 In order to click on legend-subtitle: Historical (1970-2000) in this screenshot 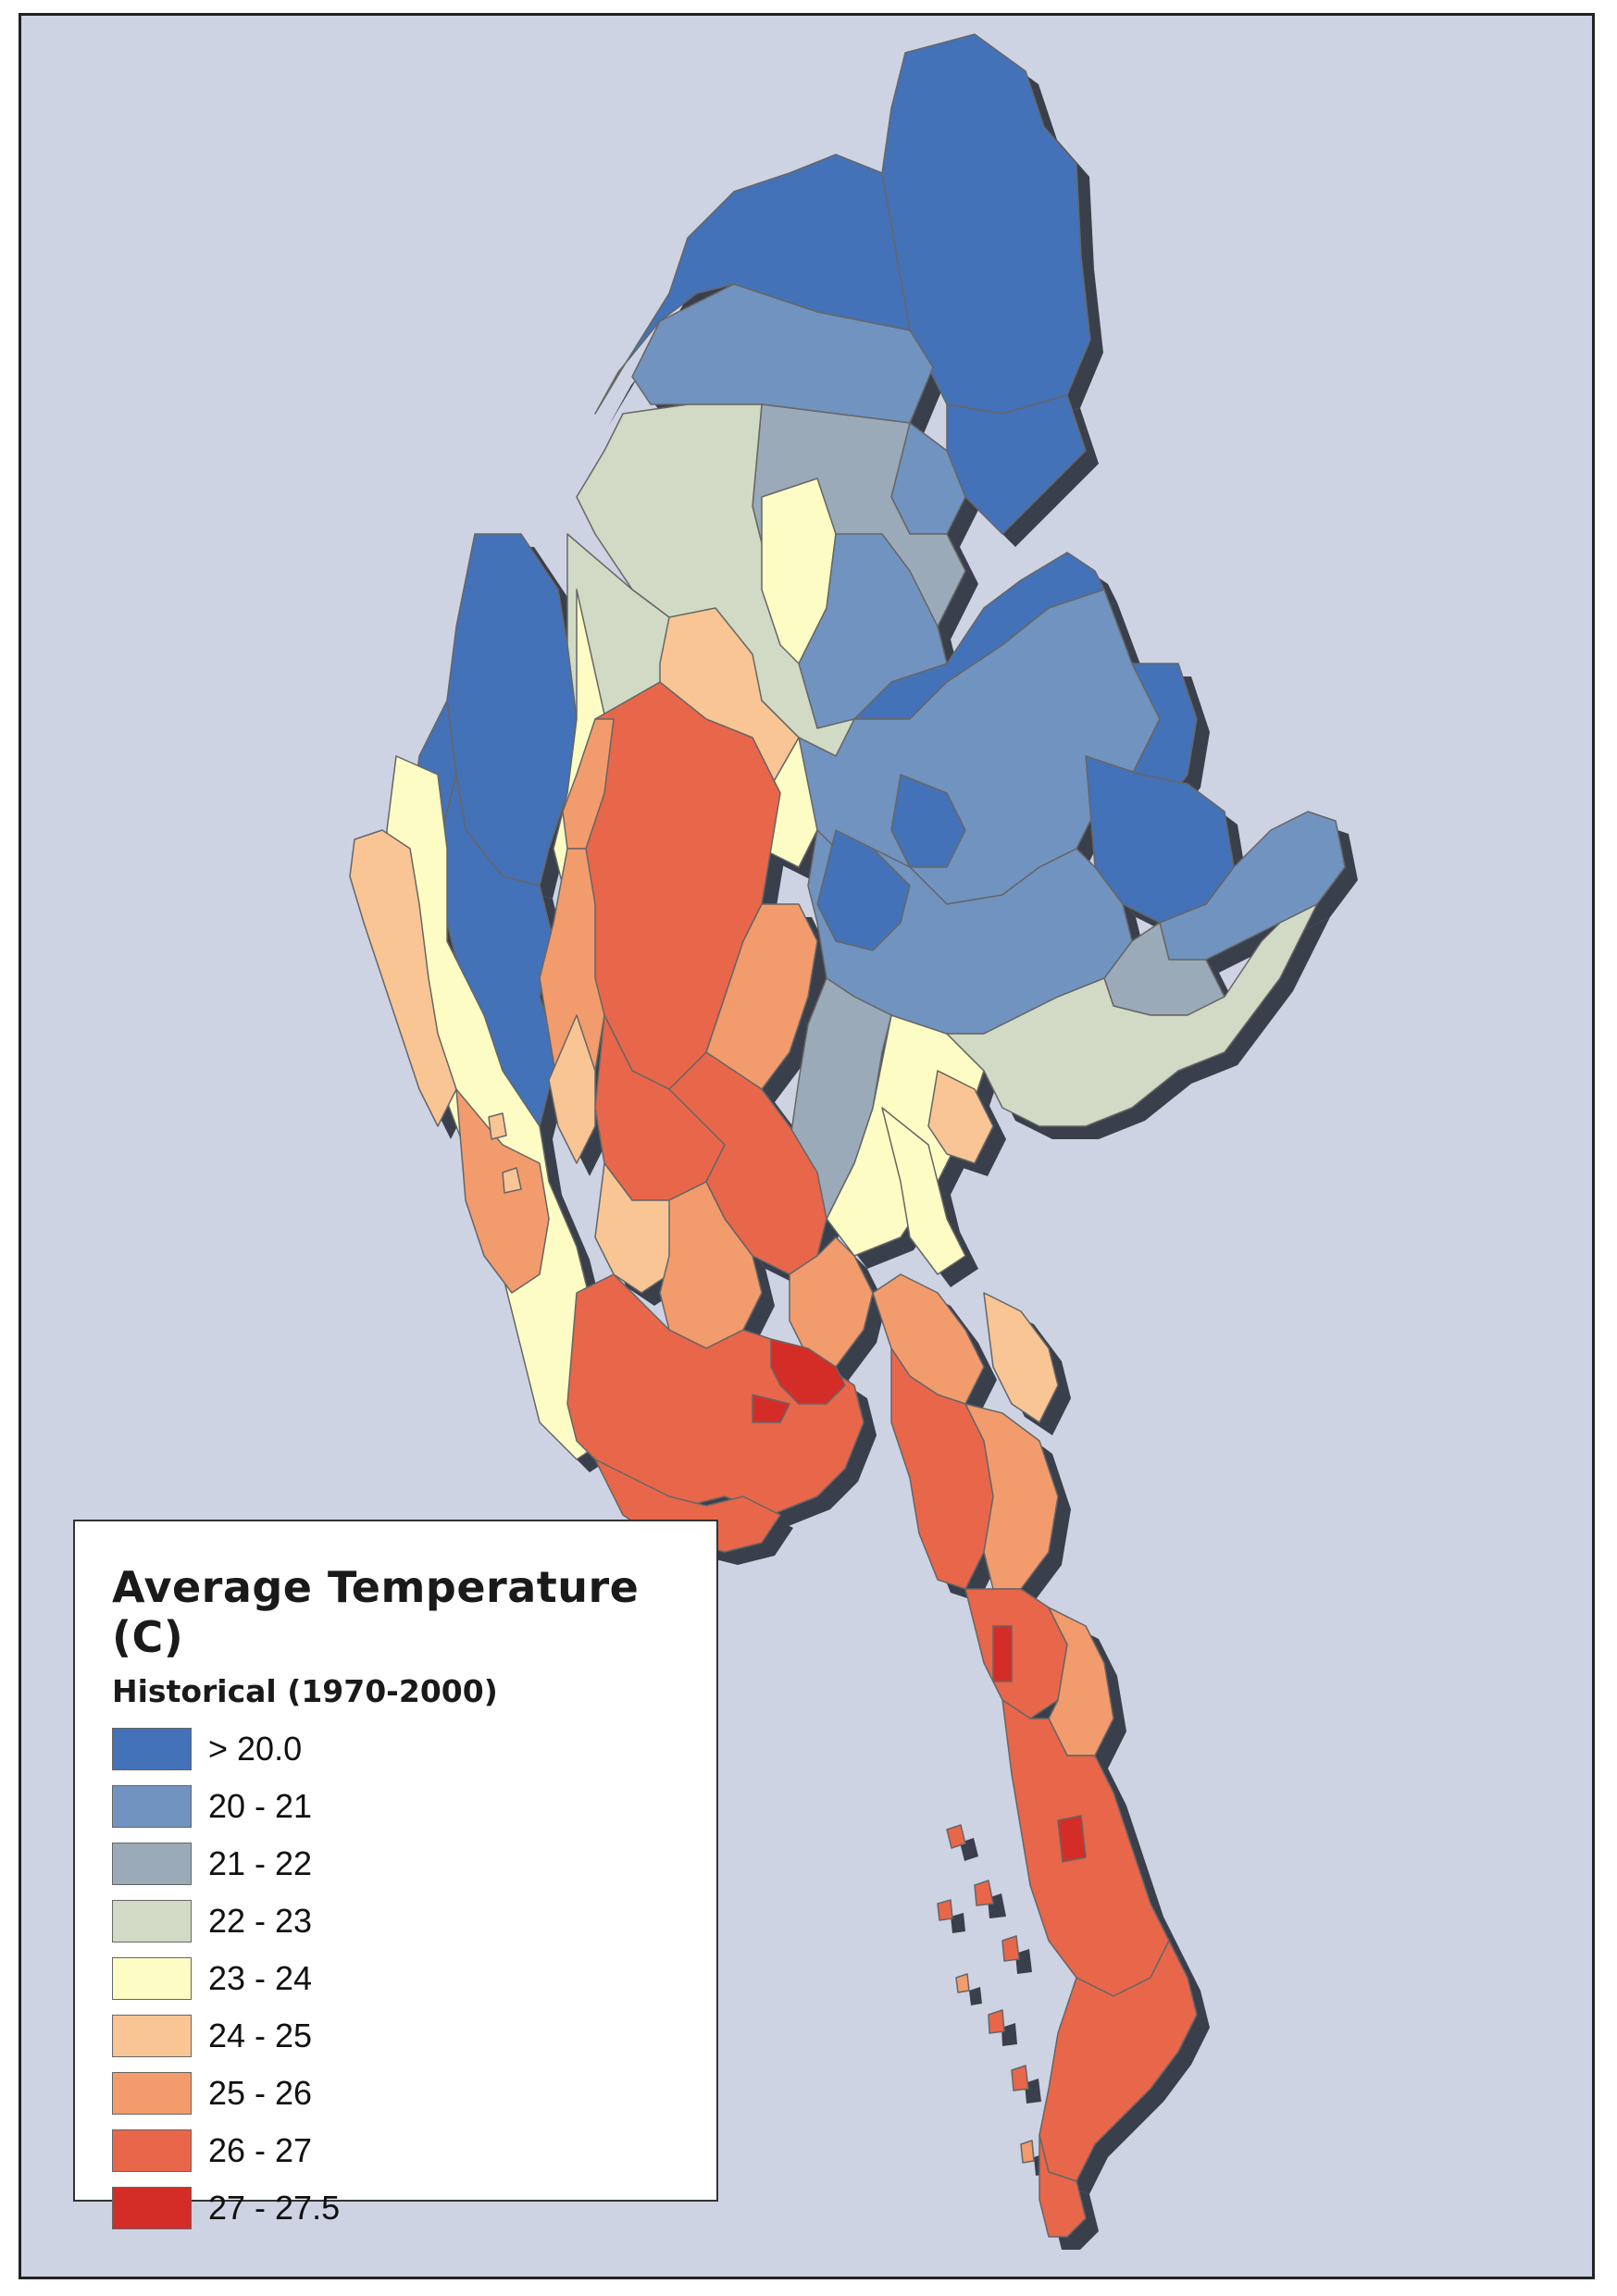, I will do `click(305, 1691)`.